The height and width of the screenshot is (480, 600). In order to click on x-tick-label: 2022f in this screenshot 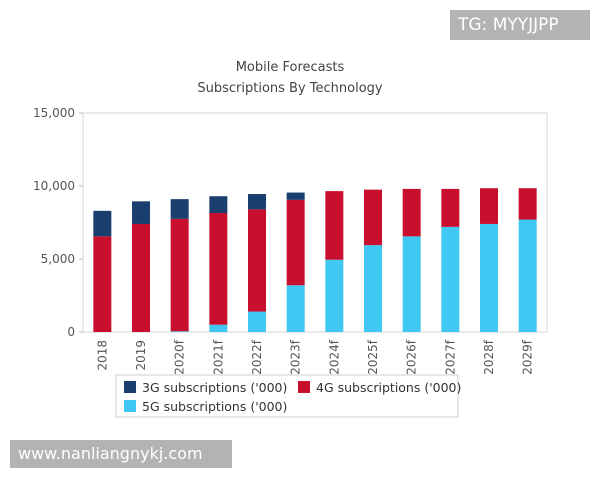, I will do `click(257, 357)`.